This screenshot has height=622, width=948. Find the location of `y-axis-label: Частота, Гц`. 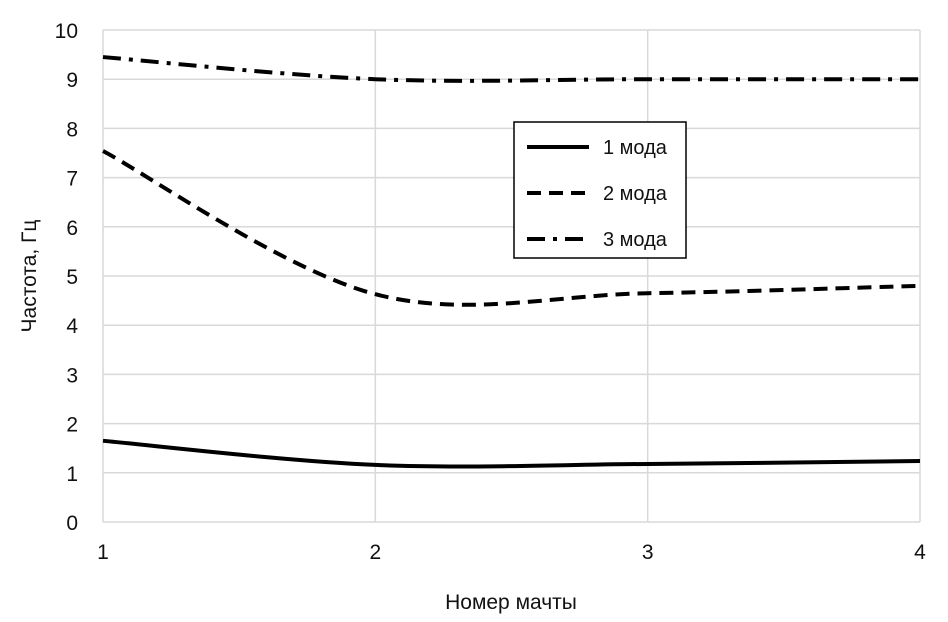

y-axis-label: Частота, Гц is located at coordinates (29, 276).